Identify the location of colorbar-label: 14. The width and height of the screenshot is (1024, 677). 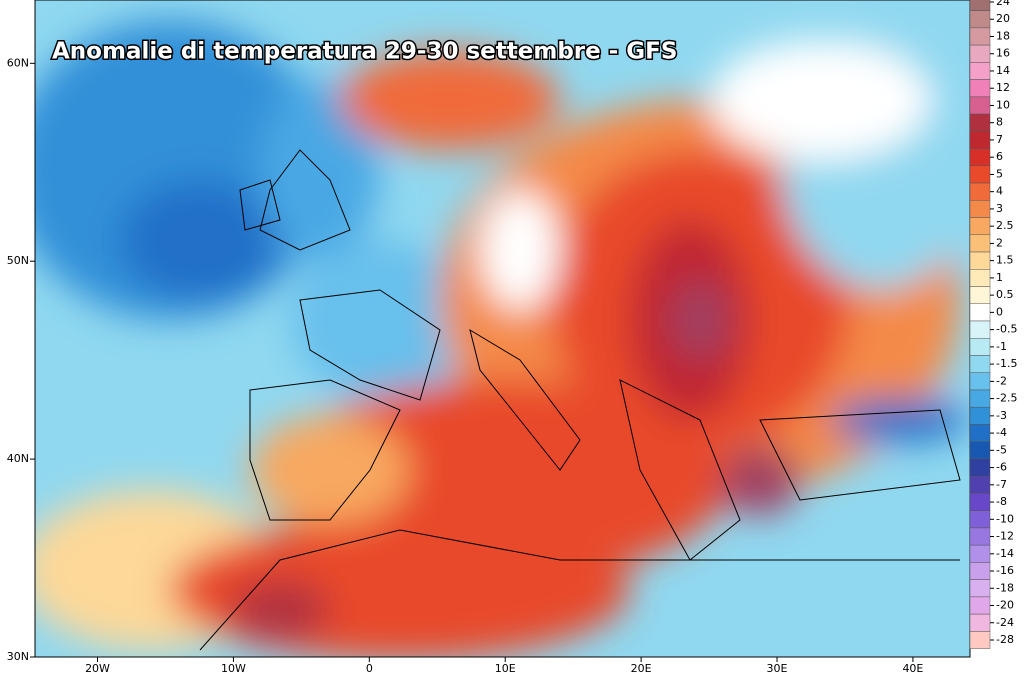
(1003, 70).